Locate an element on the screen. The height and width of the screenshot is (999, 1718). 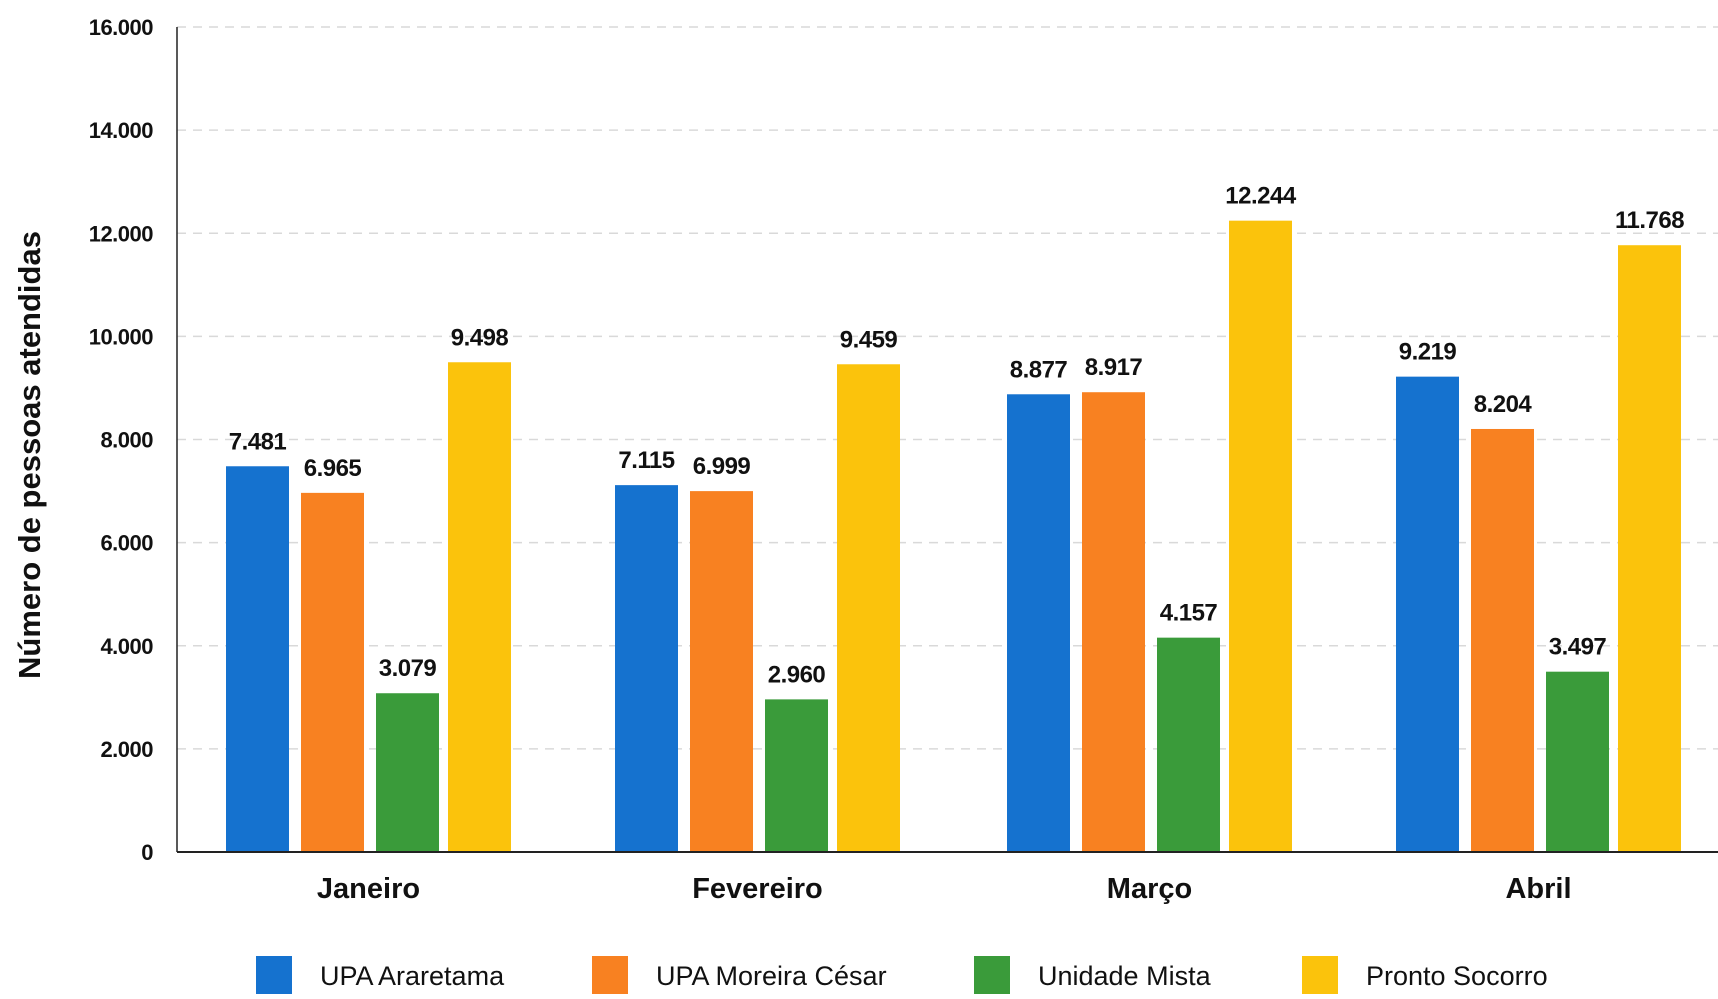
legend-item: Unidade Mista is located at coordinates (1093, 975).